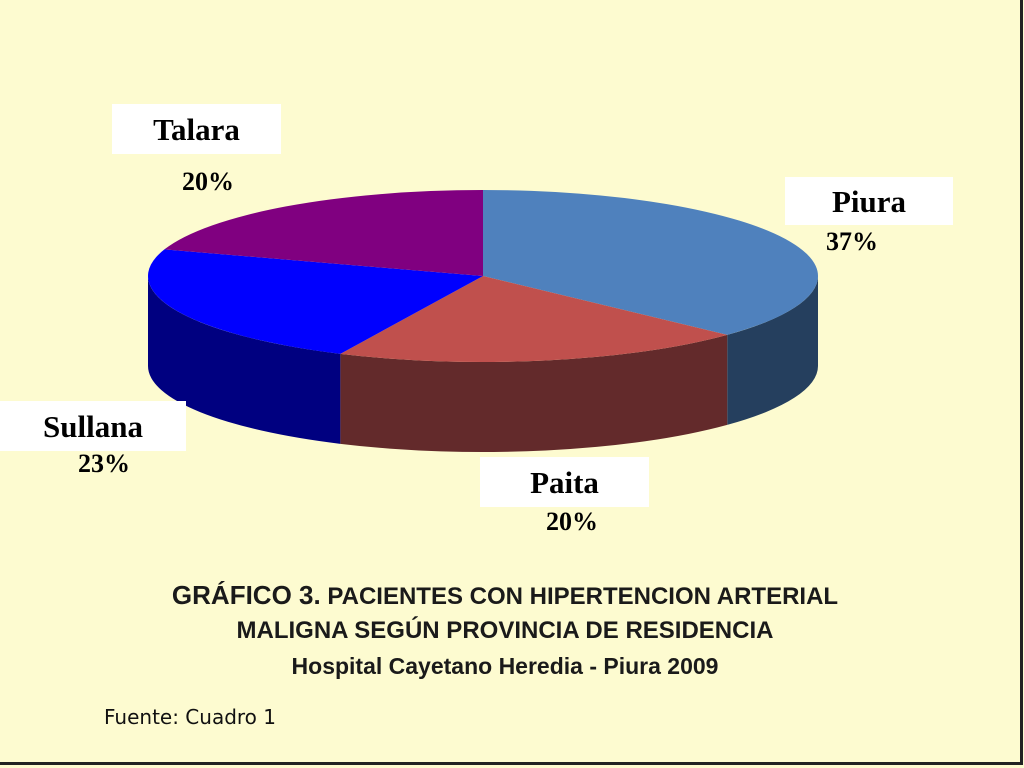 This screenshot has height=768, width=1024. I want to click on pie-tops, so click(482, 276).